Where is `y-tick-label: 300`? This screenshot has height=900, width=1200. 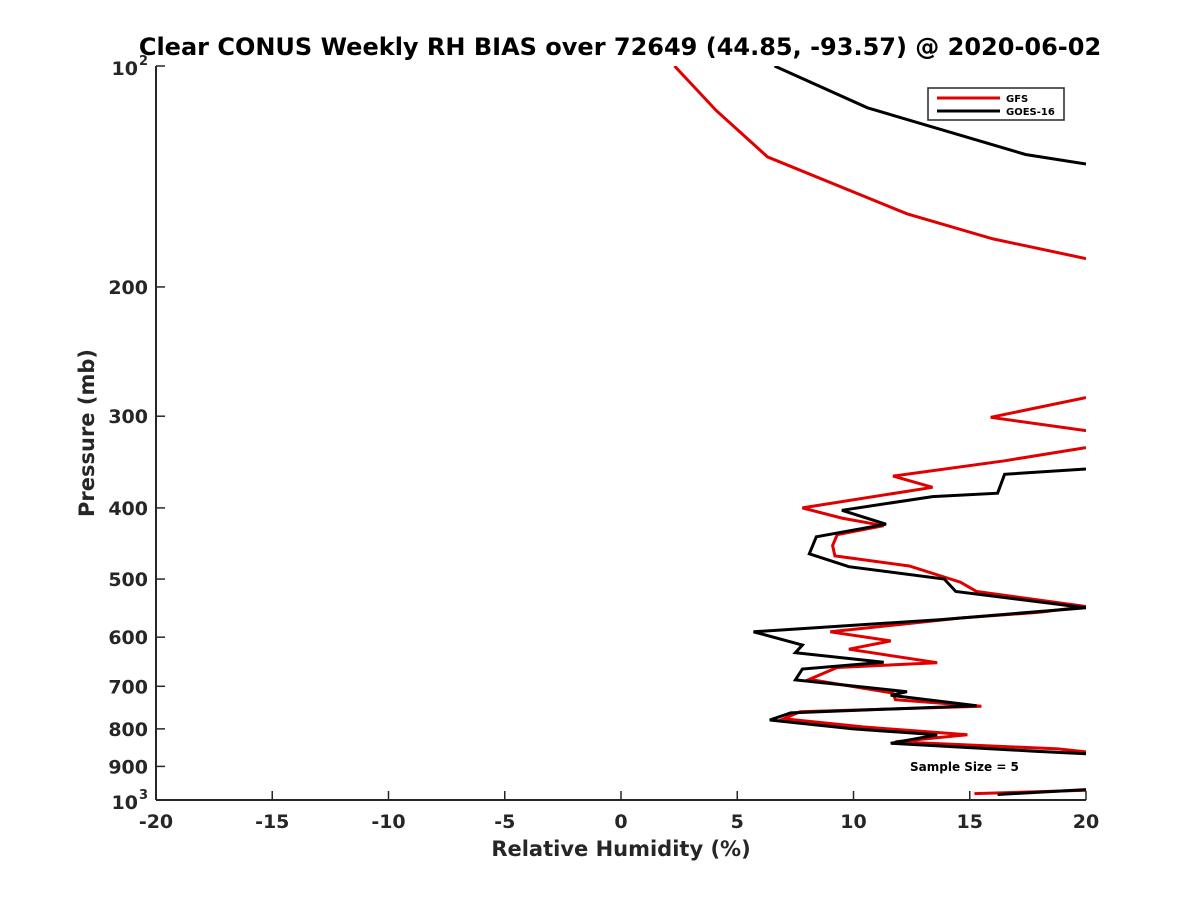
y-tick-label: 300 is located at coordinates (128, 417).